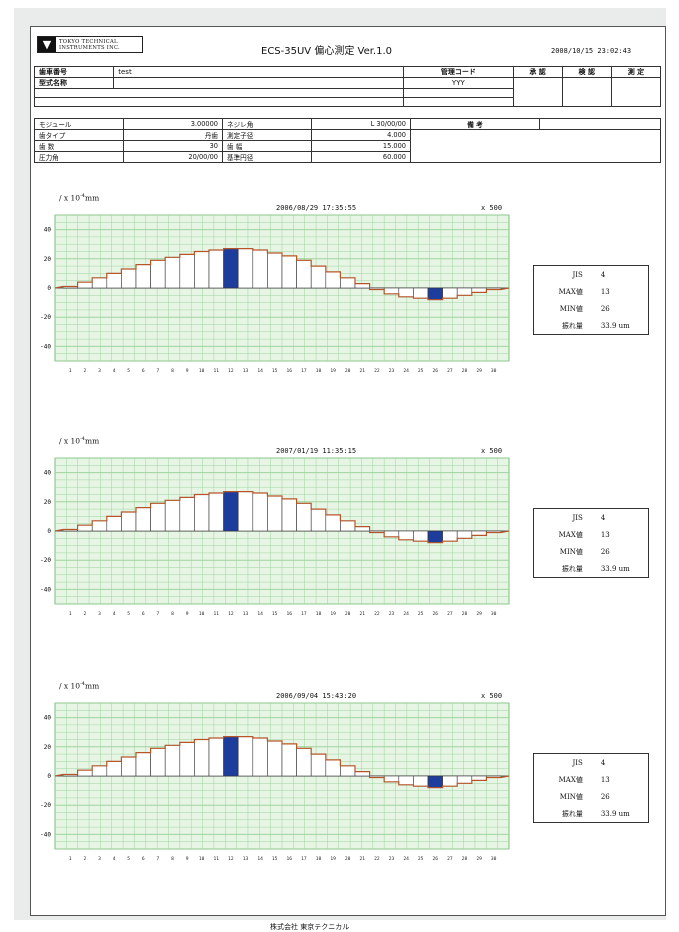 The image size is (679, 932). What do you see at coordinates (316, 451) in the screenshot?
I see `chart-timestamp: 2007/01/19 11:35:15` at bounding box center [316, 451].